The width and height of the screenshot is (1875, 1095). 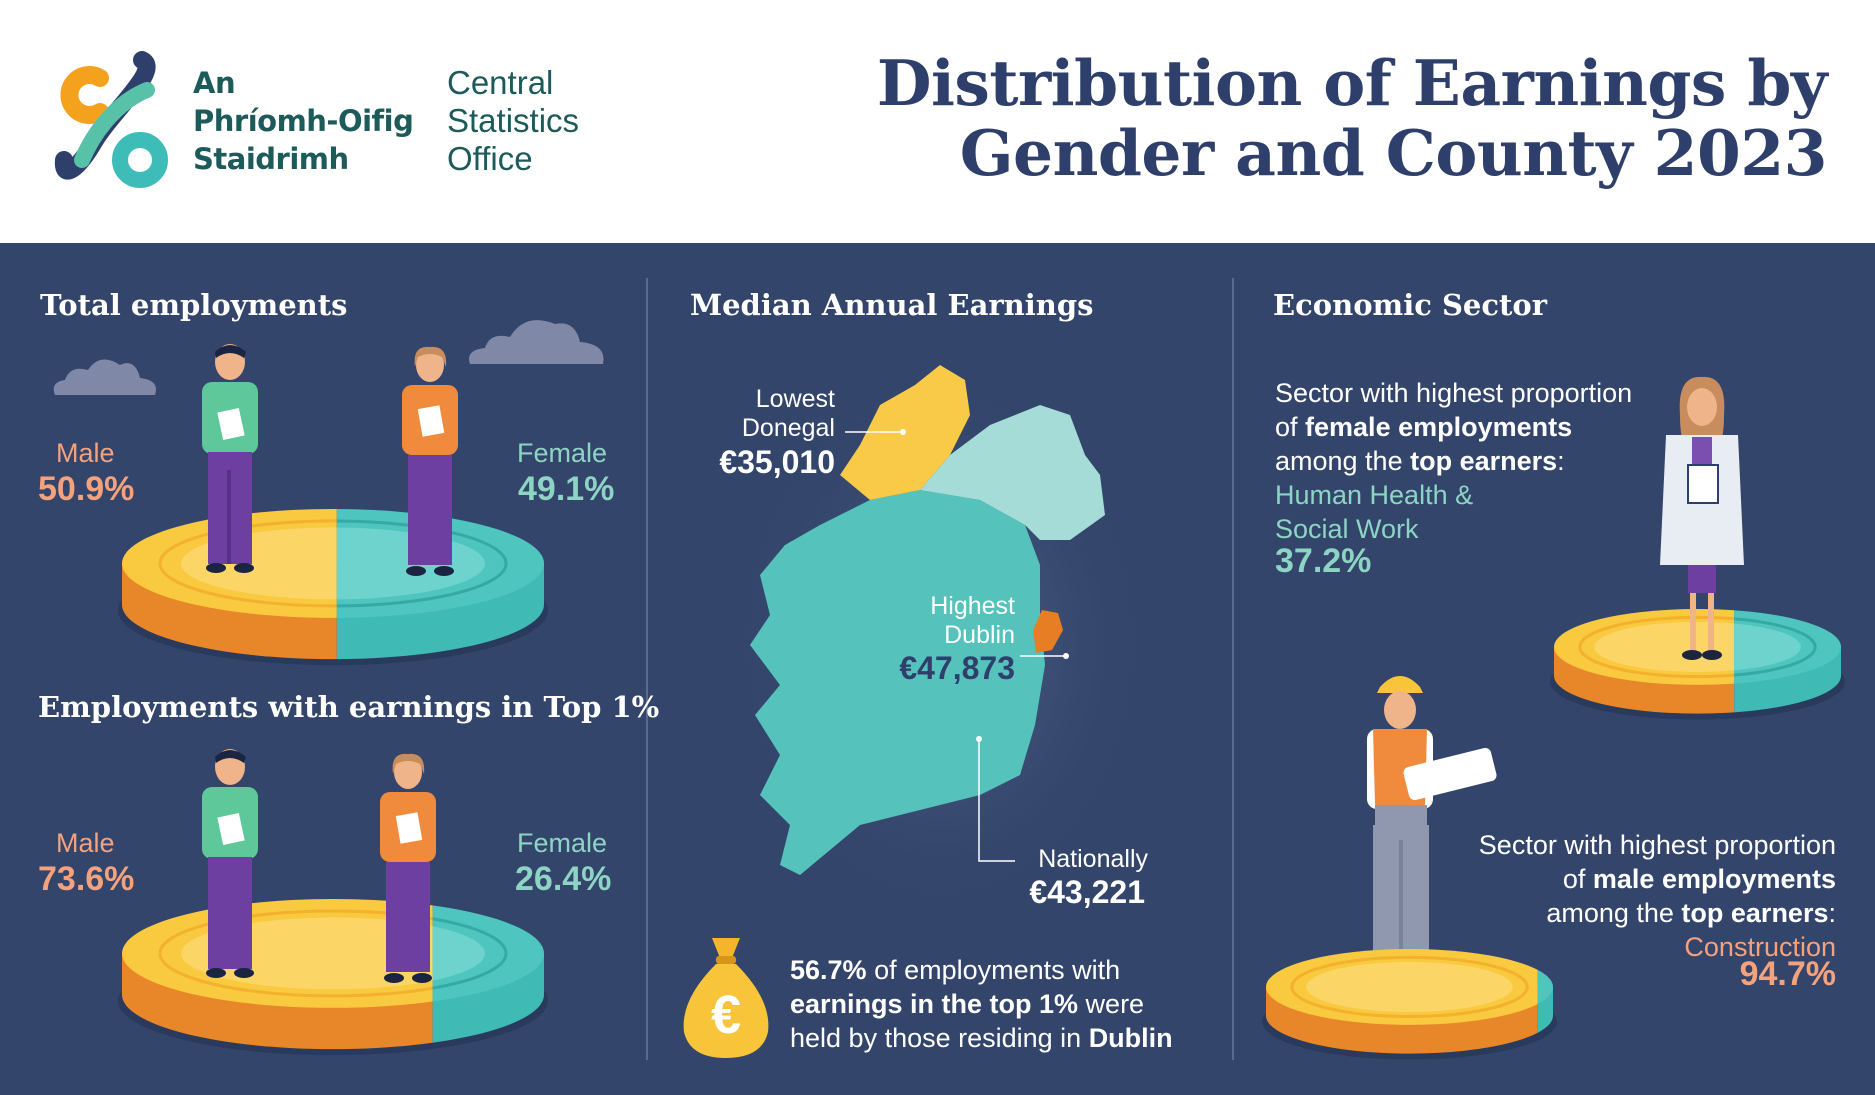 I want to click on note-text: were, so click(x=1111, y=1004).